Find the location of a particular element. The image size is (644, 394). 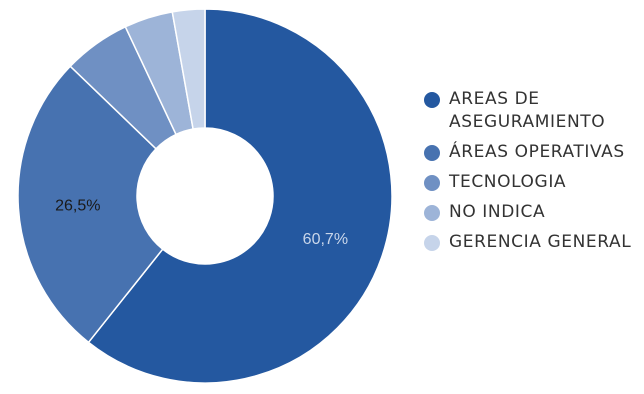

legend-label-1: ÁREAS OPERATIVAS is located at coordinates (537, 152).